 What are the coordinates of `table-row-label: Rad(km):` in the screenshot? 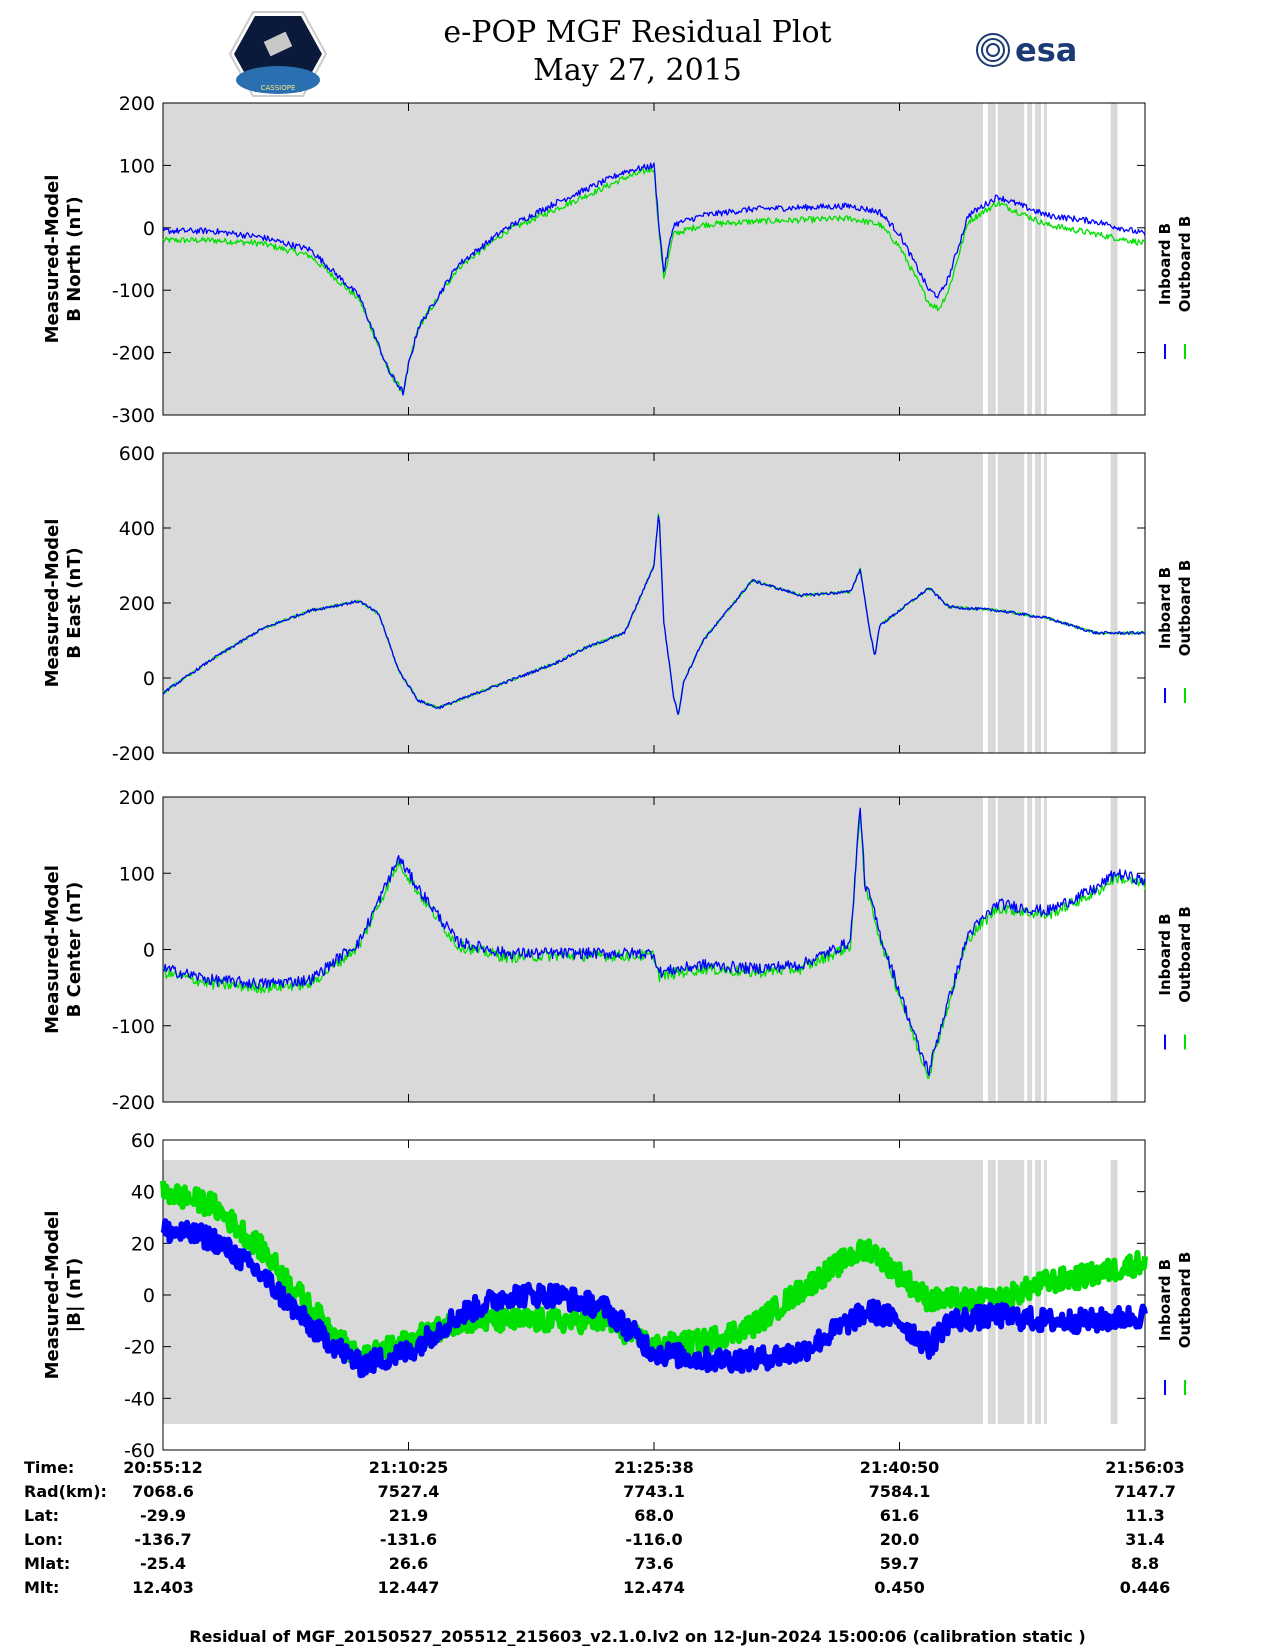 It's located at (65, 1491).